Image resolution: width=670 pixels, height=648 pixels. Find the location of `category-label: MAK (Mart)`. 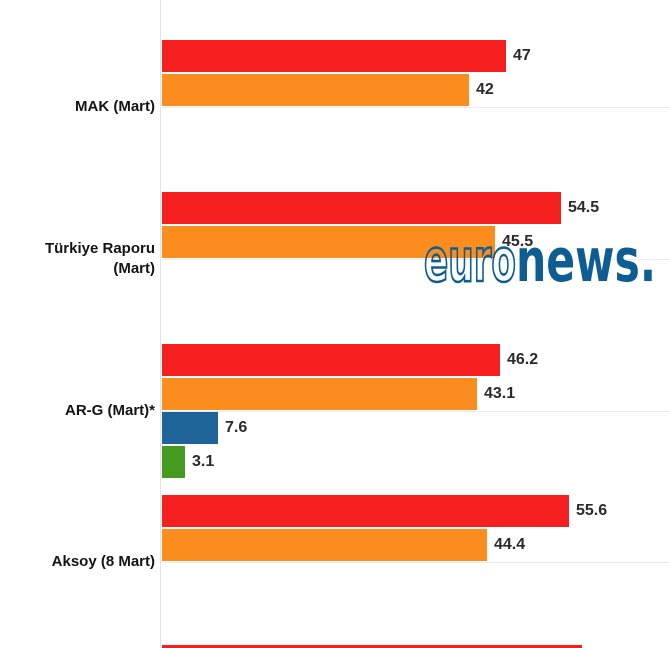

category-label: MAK (Mart) is located at coordinates (77, 107).